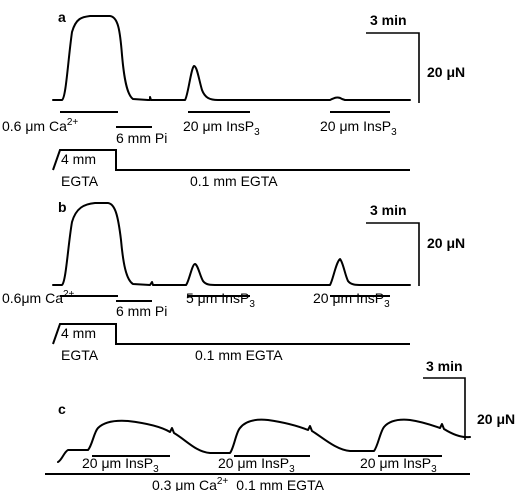  Describe the element at coordinates (239, 355) in the screenshot. I see `panel-b-egta-main: 0.1 mm EGTA` at that location.